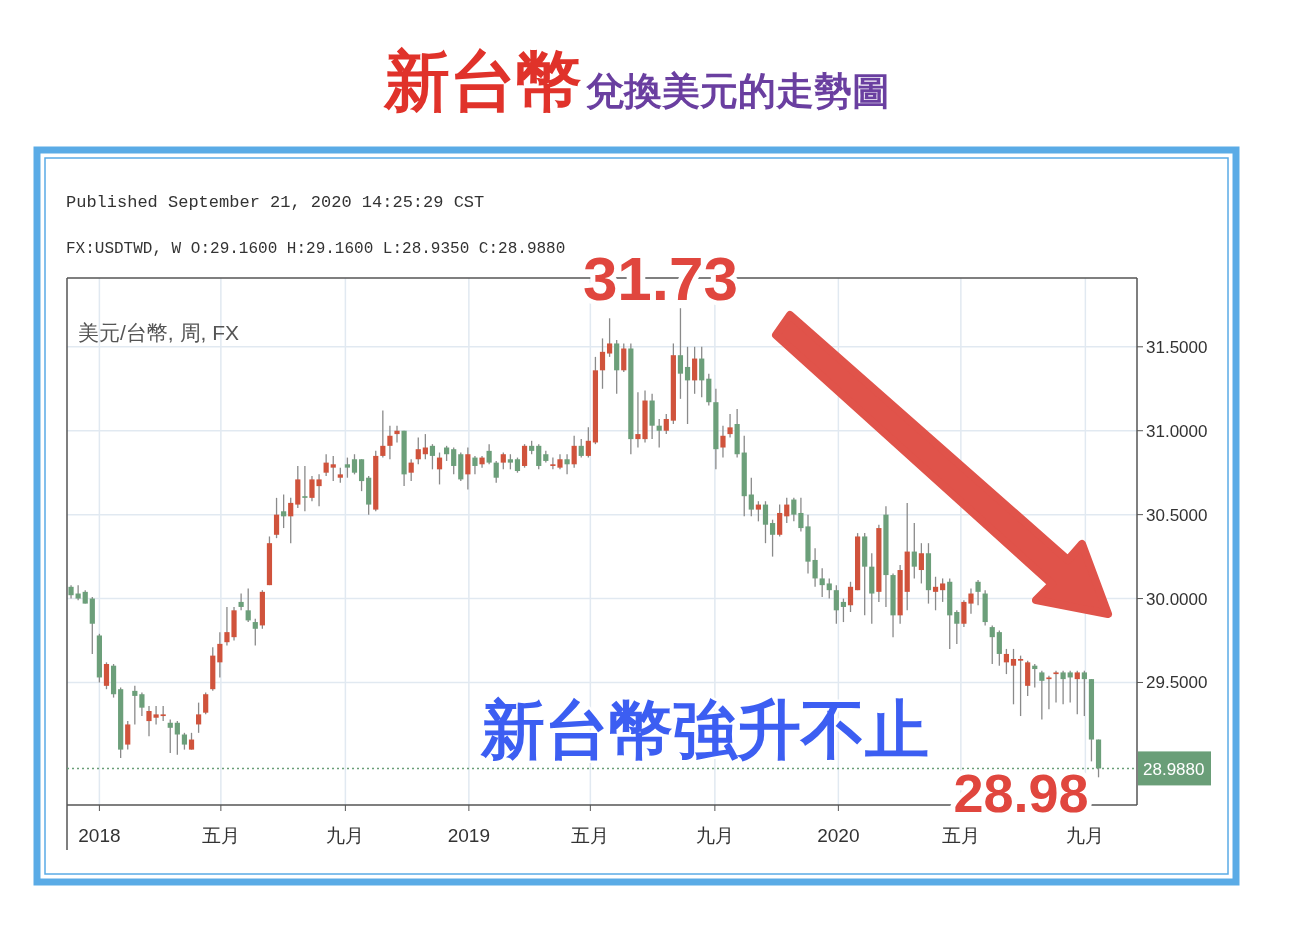  Describe the element at coordinates (1177, 515) in the screenshot. I see `y-tick-label: 30.5000` at that location.